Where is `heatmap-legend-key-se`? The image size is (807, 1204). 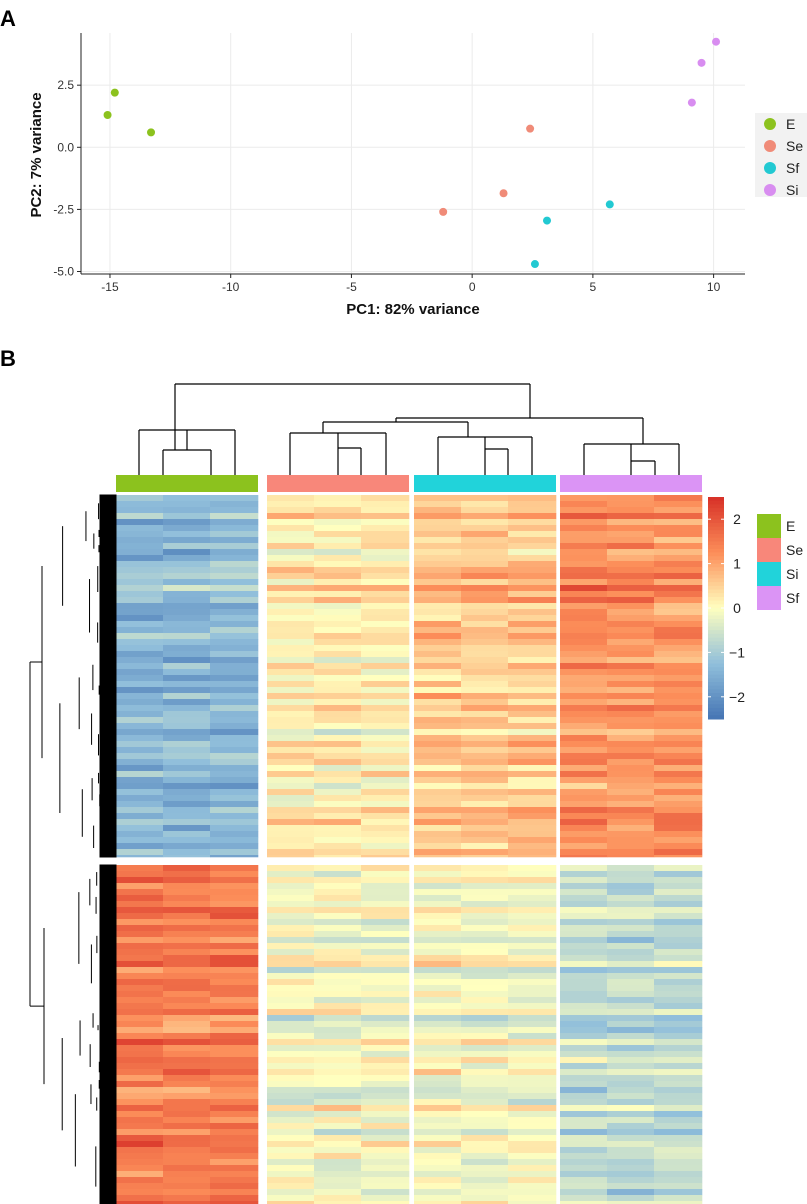
heatmap-legend-key-se is located at coordinates (769, 550).